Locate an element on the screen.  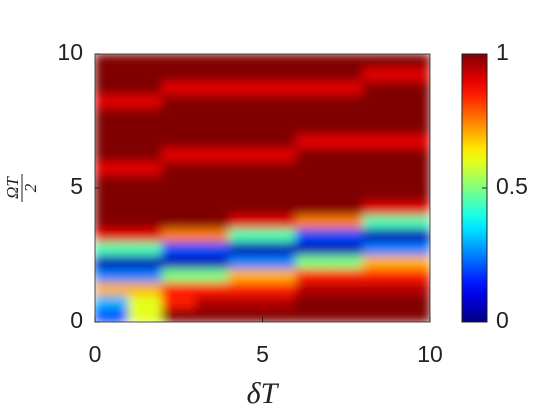
y-label-numerator: ΩT is located at coordinates (12, 187).